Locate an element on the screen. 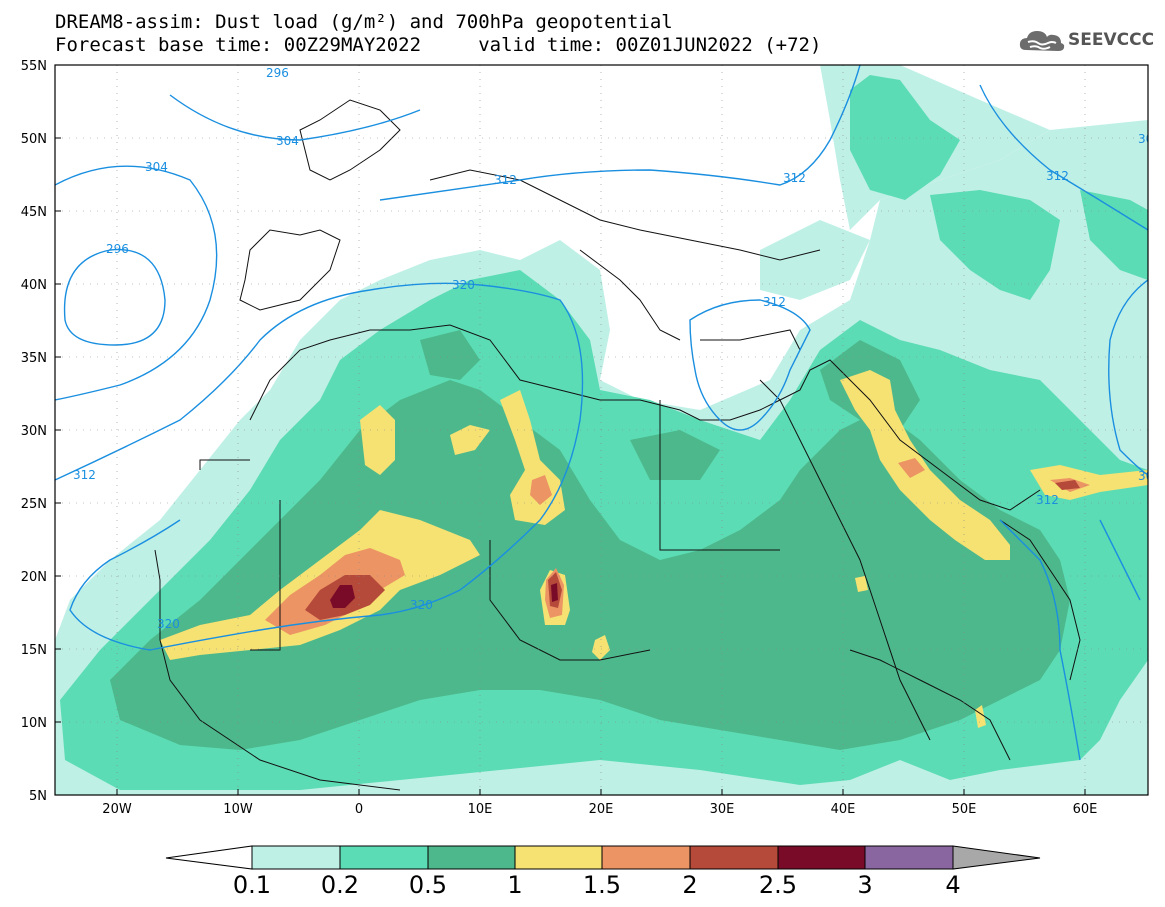 The width and height of the screenshot is (1165, 907). contour-label-296-north: 296 is located at coordinates (277, 73).